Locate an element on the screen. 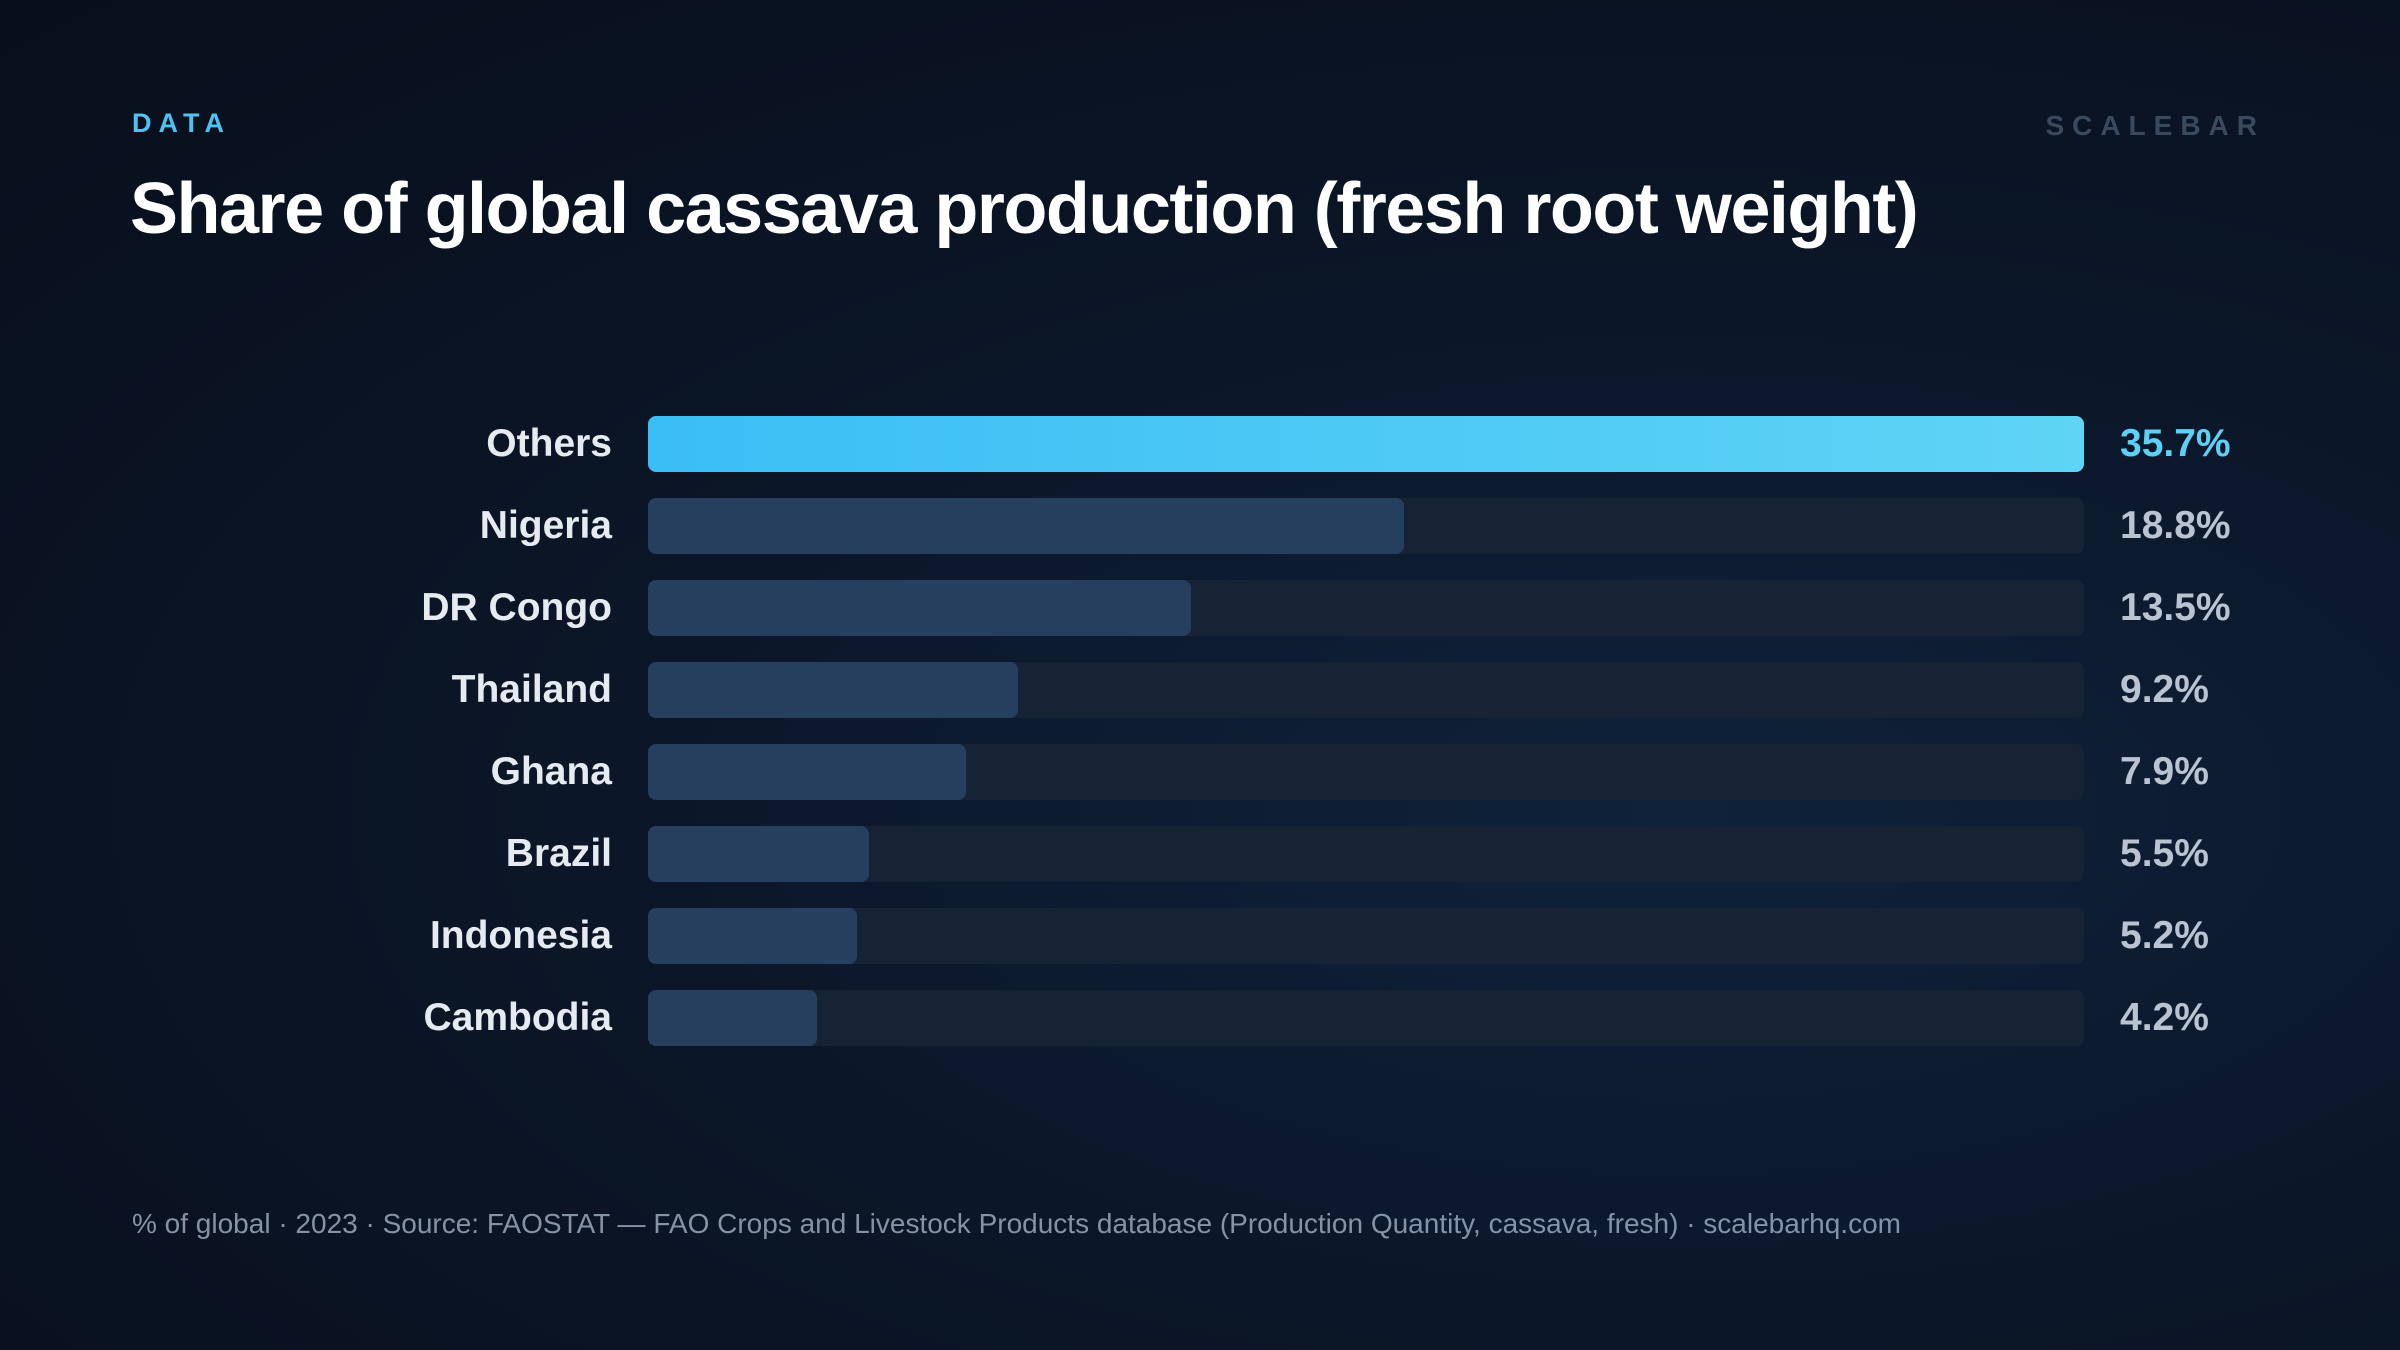  category-label: Ghana is located at coordinates (551, 771).